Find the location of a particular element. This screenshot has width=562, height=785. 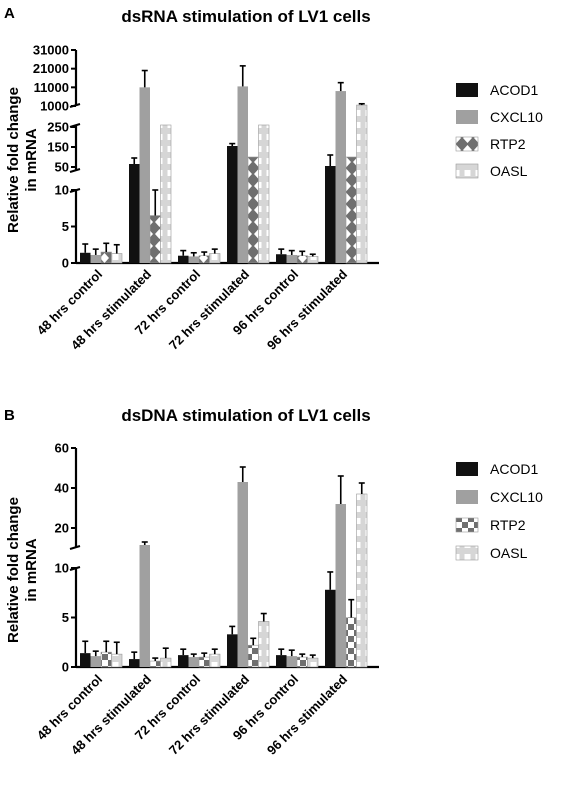

y-tick-label: 50 is located at coordinates (62, 167).